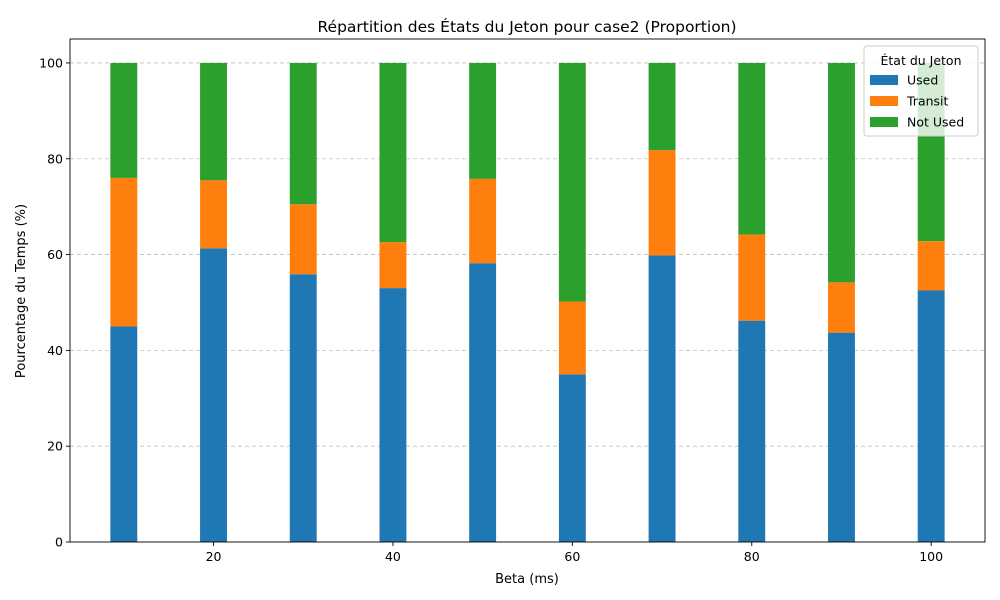 This screenshot has width=1000, height=600. What do you see at coordinates (920, 60) in the screenshot?
I see `legend-title: État du Jeton` at bounding box center [920, 60].